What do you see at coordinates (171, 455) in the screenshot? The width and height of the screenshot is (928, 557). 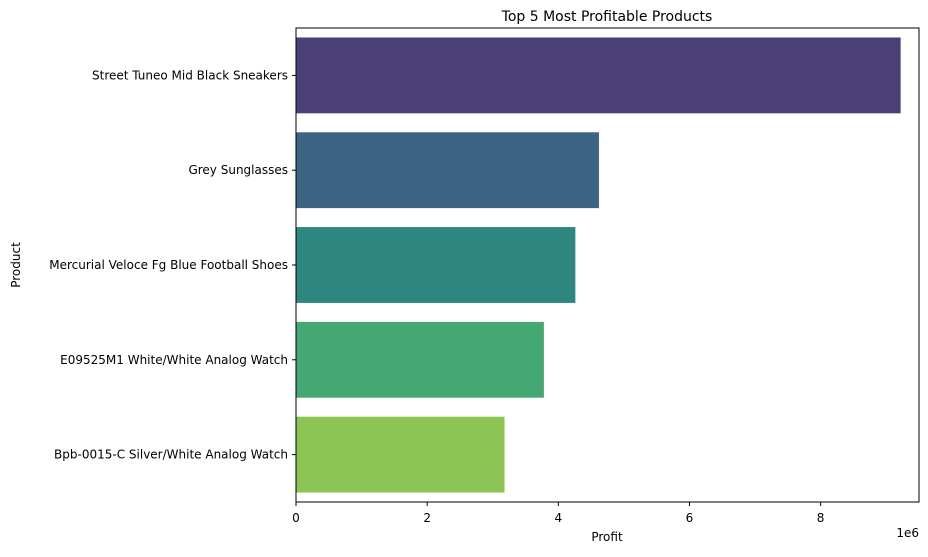 I see `y-tick-label: Bpb-0015-C Silver/White Analog Watch` at bounding box center [171, 455].